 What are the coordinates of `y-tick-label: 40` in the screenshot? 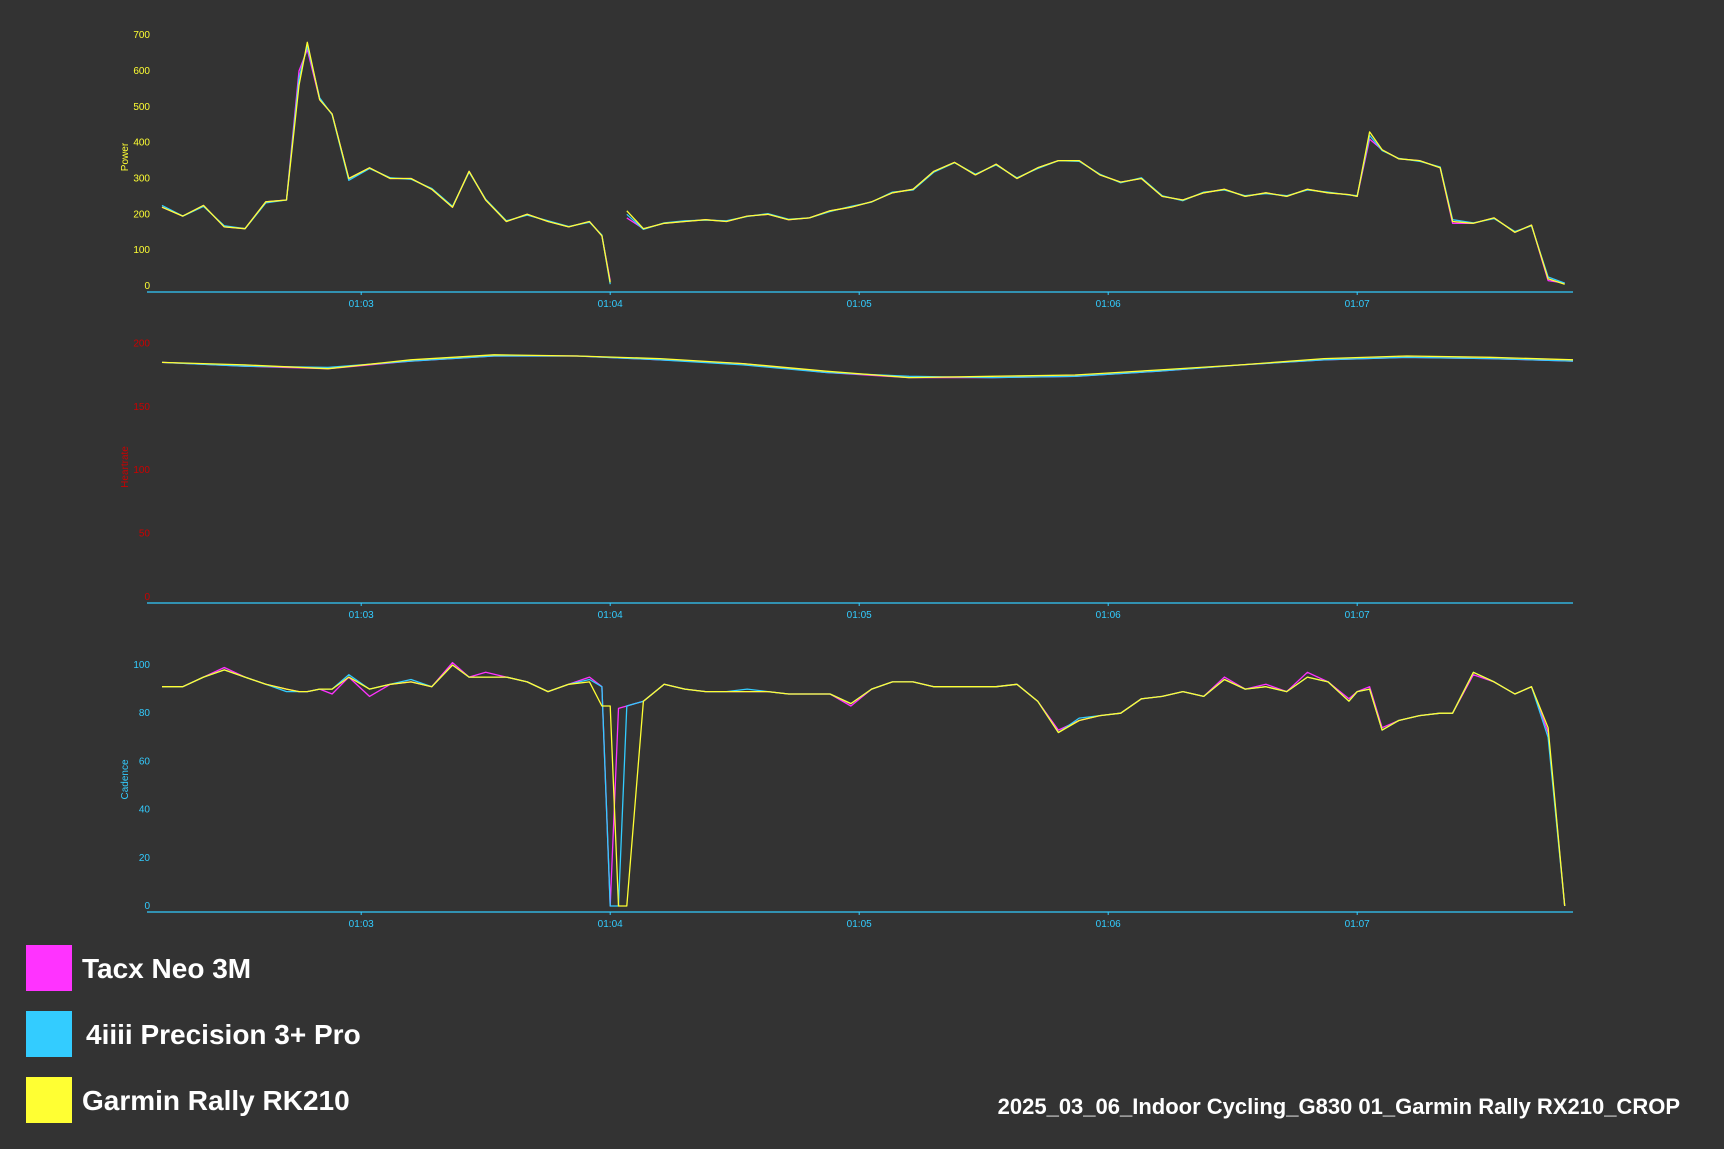 It's located at (145, 810).